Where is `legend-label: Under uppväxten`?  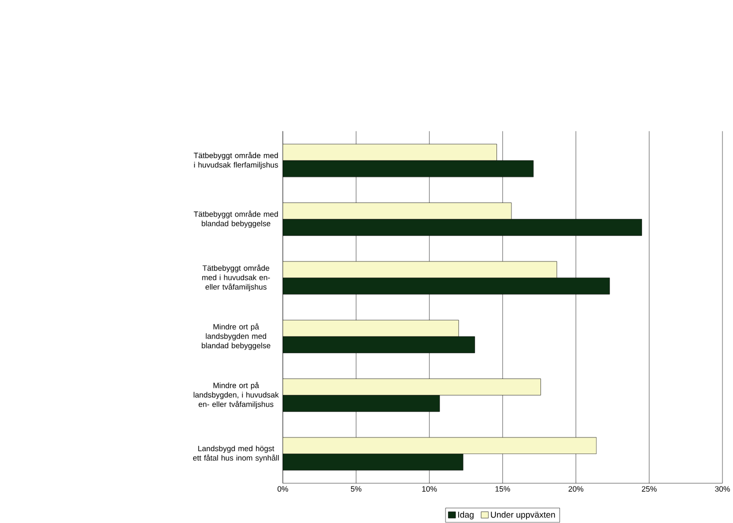 legend-label: Under uppväxten is located at coordinates (522, 516).